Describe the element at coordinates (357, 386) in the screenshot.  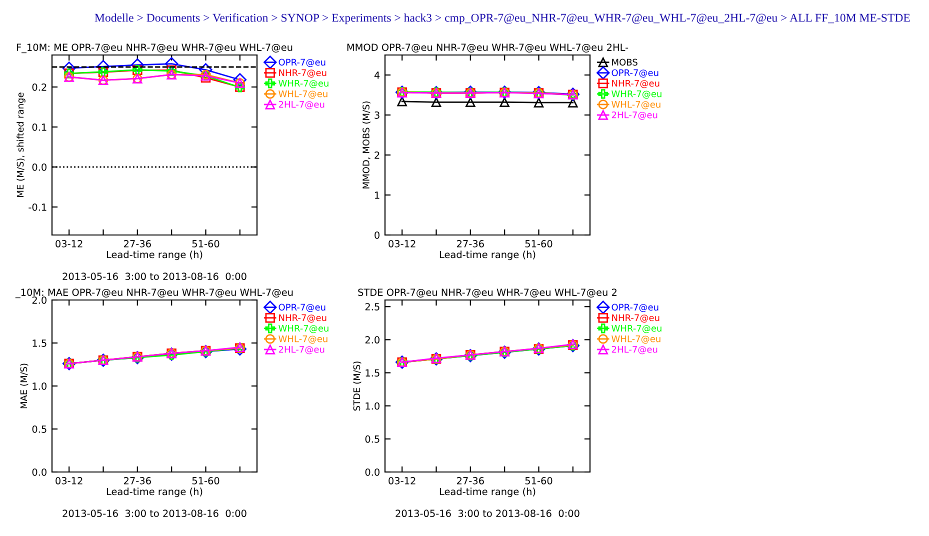
I see `y-axis-title: STDE (M/S)` at that location.